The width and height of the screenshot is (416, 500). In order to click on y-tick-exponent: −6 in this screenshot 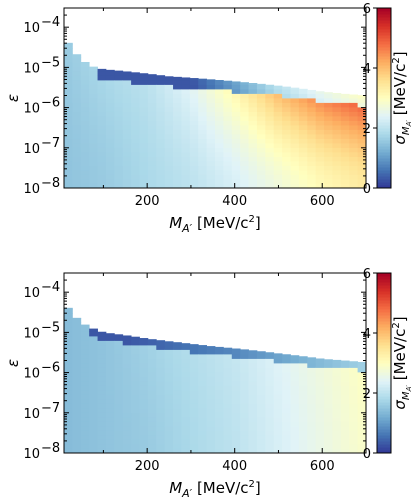, I will do `click(50, 368)`.